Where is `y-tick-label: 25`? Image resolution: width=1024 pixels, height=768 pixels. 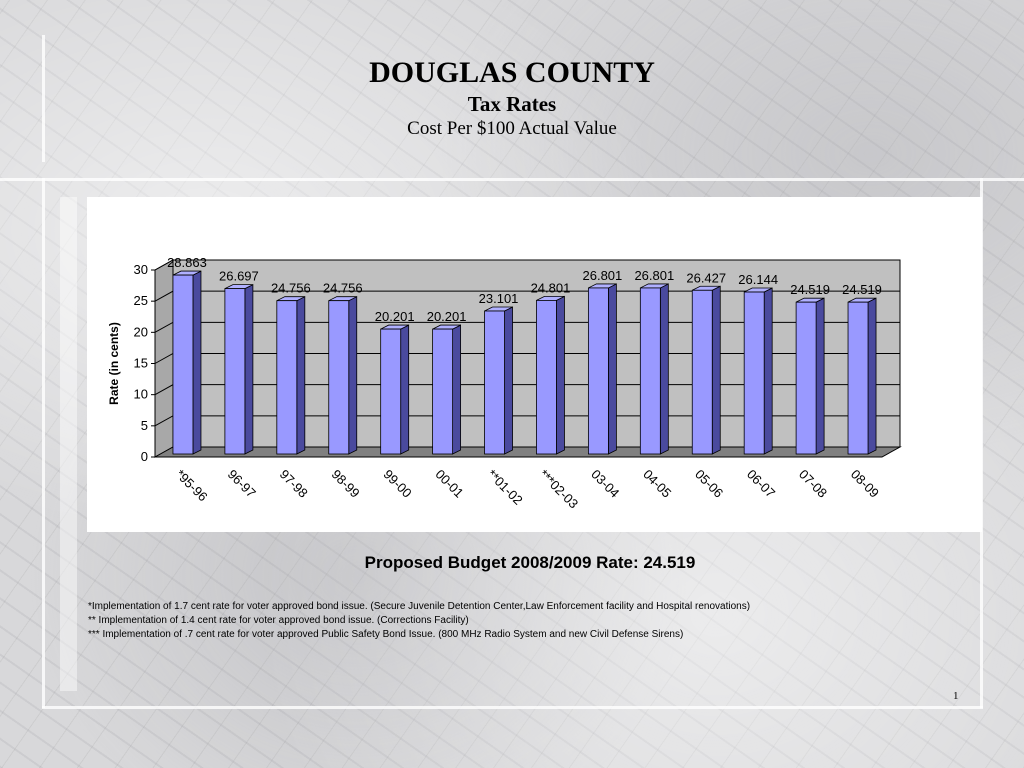
y-tick-label: 25 is located at coordinates (141, 300).